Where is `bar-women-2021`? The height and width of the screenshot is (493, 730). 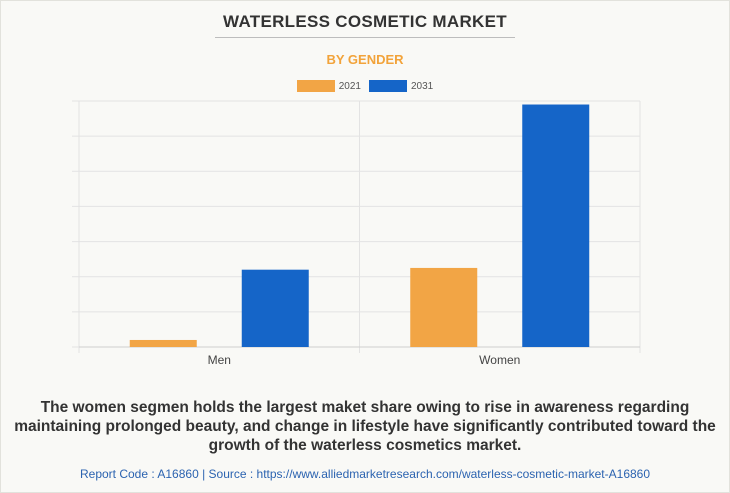 bar-women-2021 is located at coordinates (444, 307).